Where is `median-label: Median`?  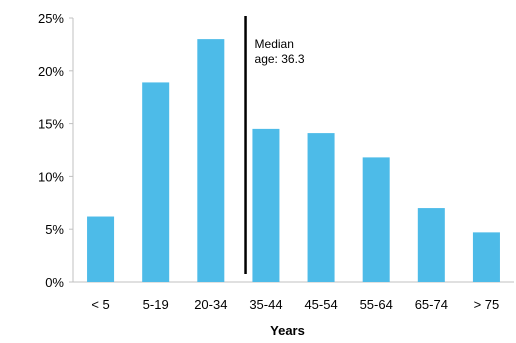
median-label: Median is located at coordinates (274, 44).